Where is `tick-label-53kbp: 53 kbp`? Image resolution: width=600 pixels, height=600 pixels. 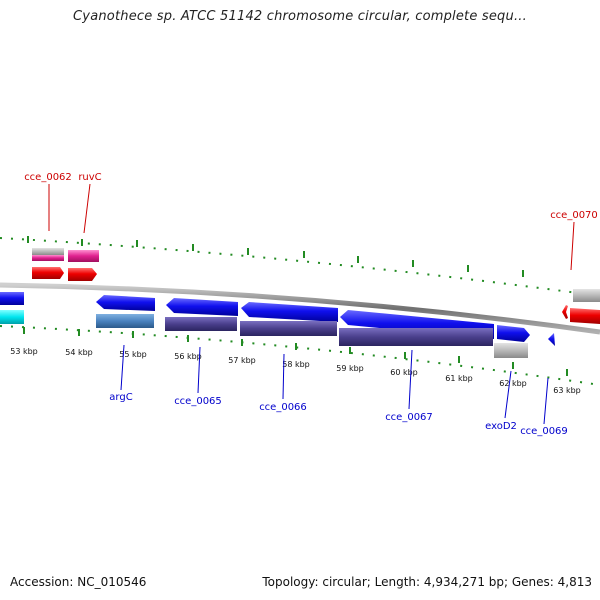
tick-label-53kbp: 53 kbp is located at coordinates (24, 351).